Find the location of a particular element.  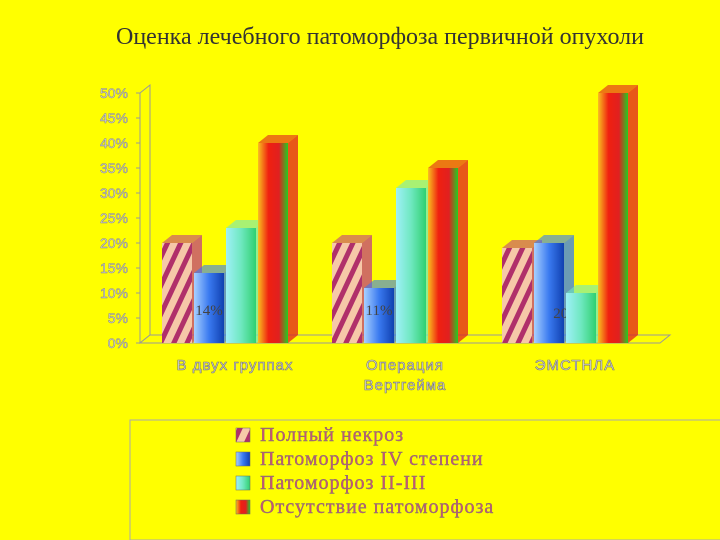

y-tick-label: 25% is located at coordinates (114, 218).